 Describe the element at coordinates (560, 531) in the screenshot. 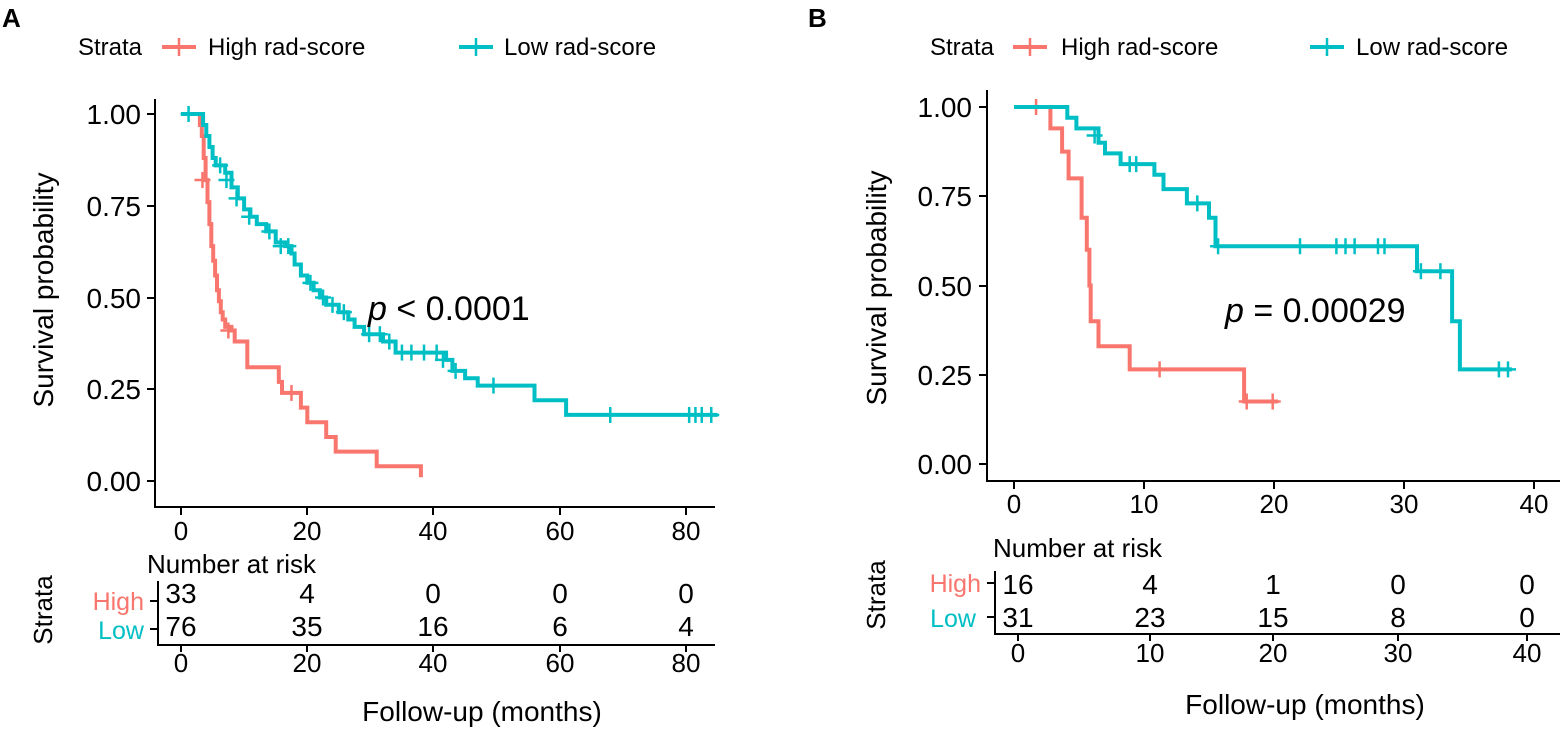

I see `x-tick-label: 60` at that location.